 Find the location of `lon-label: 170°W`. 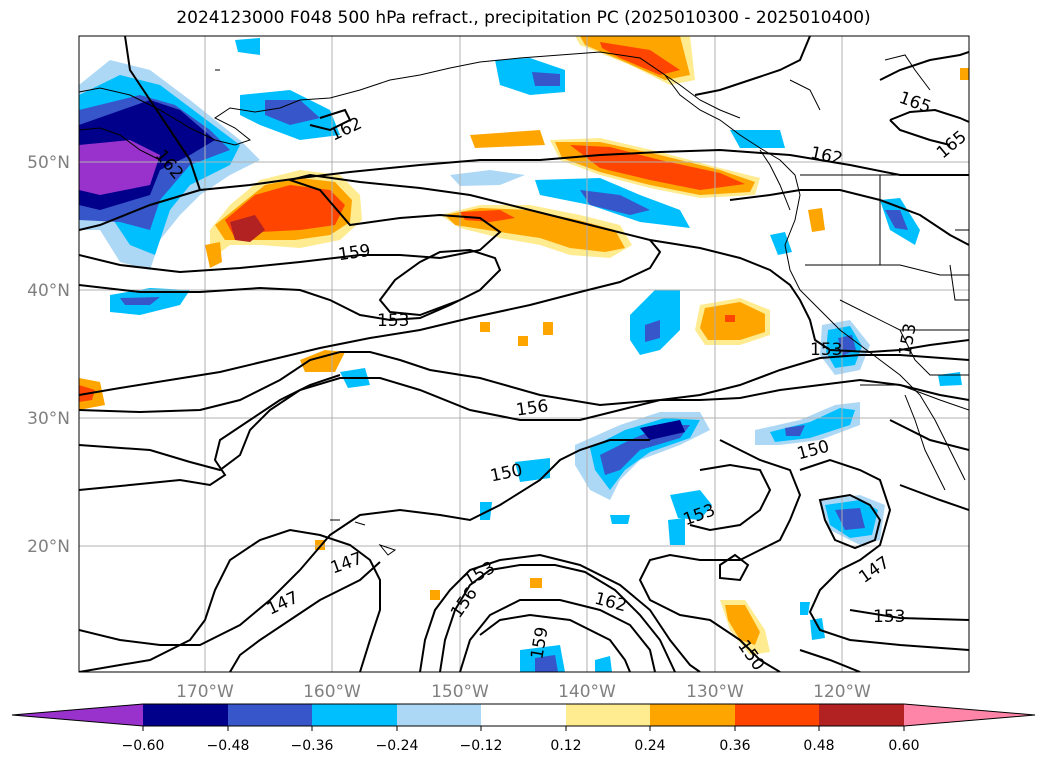

lon-label: 170°W is located at coordinates (205, 692).